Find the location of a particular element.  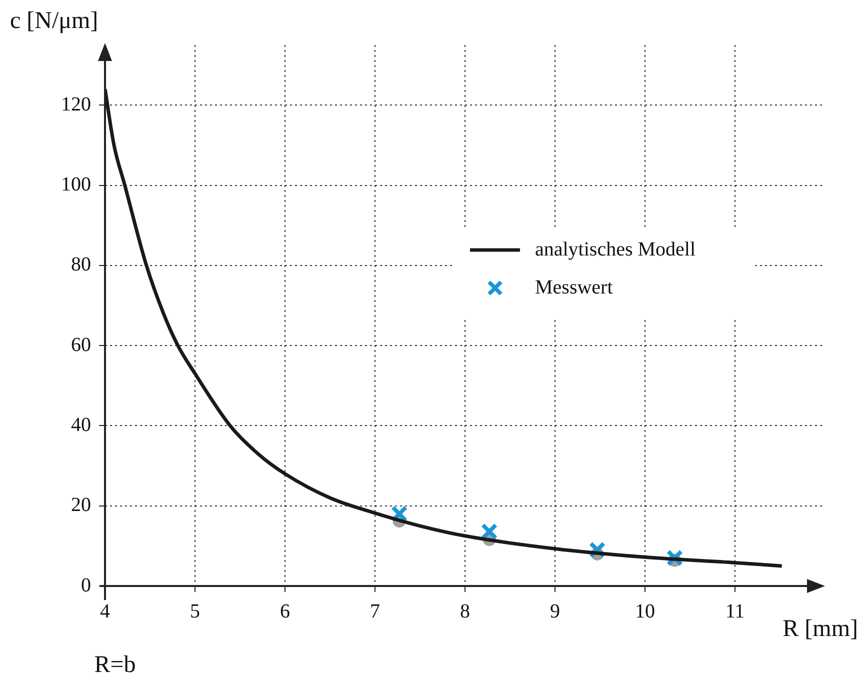

x-tick-label: 7 is located at coordinates (375, 611).